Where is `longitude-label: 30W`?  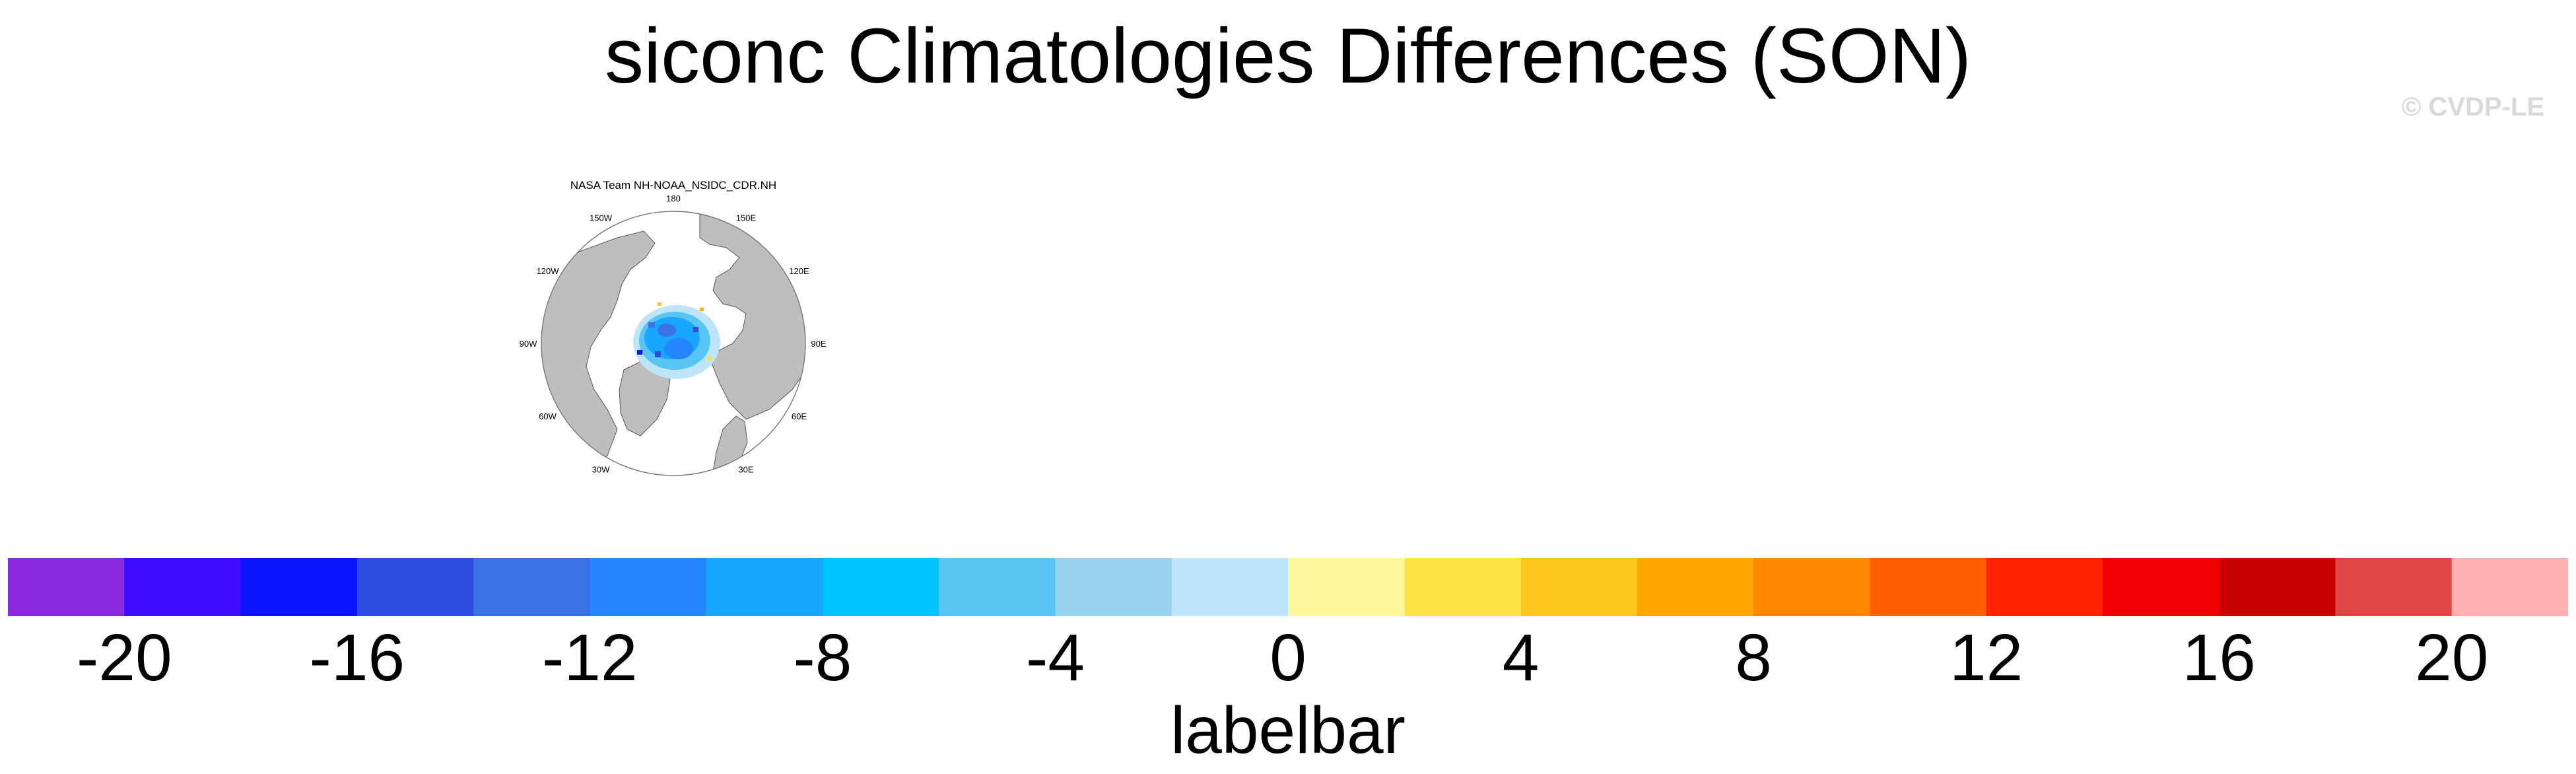 longitude-label: 30W is located at coordinates (601, 470).